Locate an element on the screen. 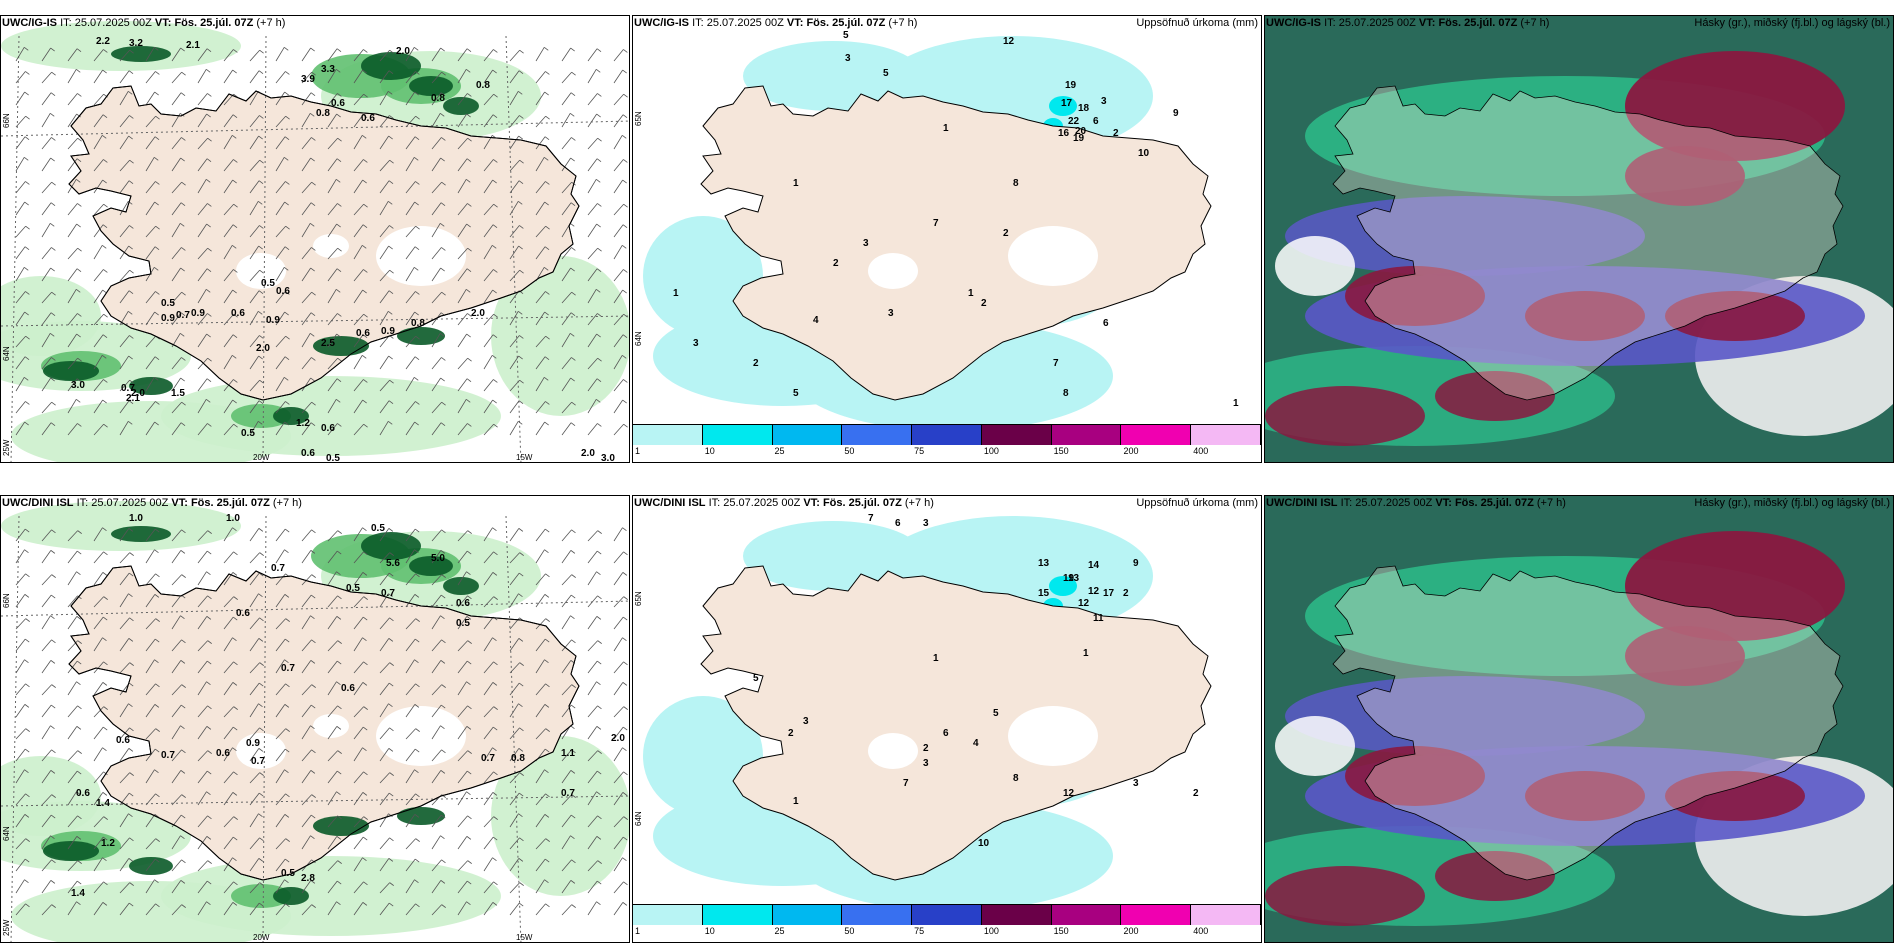  axis-label: 15W is located at coordinates (524, 937).